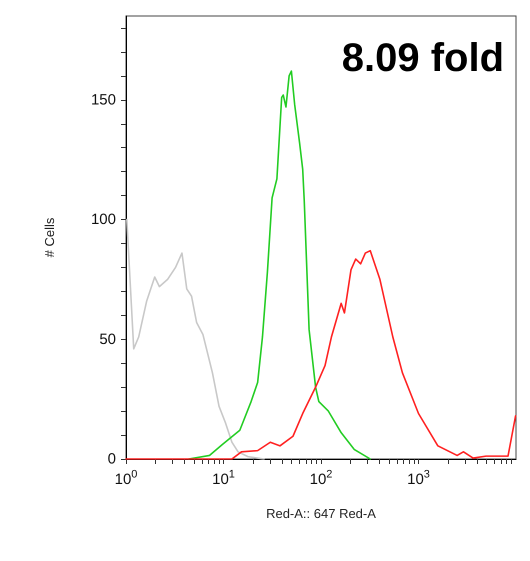 The image size is (530, 561). Describe the element at coordinates (107, 339) in the screenshot. I see `y-tick-label: 50` at that location.